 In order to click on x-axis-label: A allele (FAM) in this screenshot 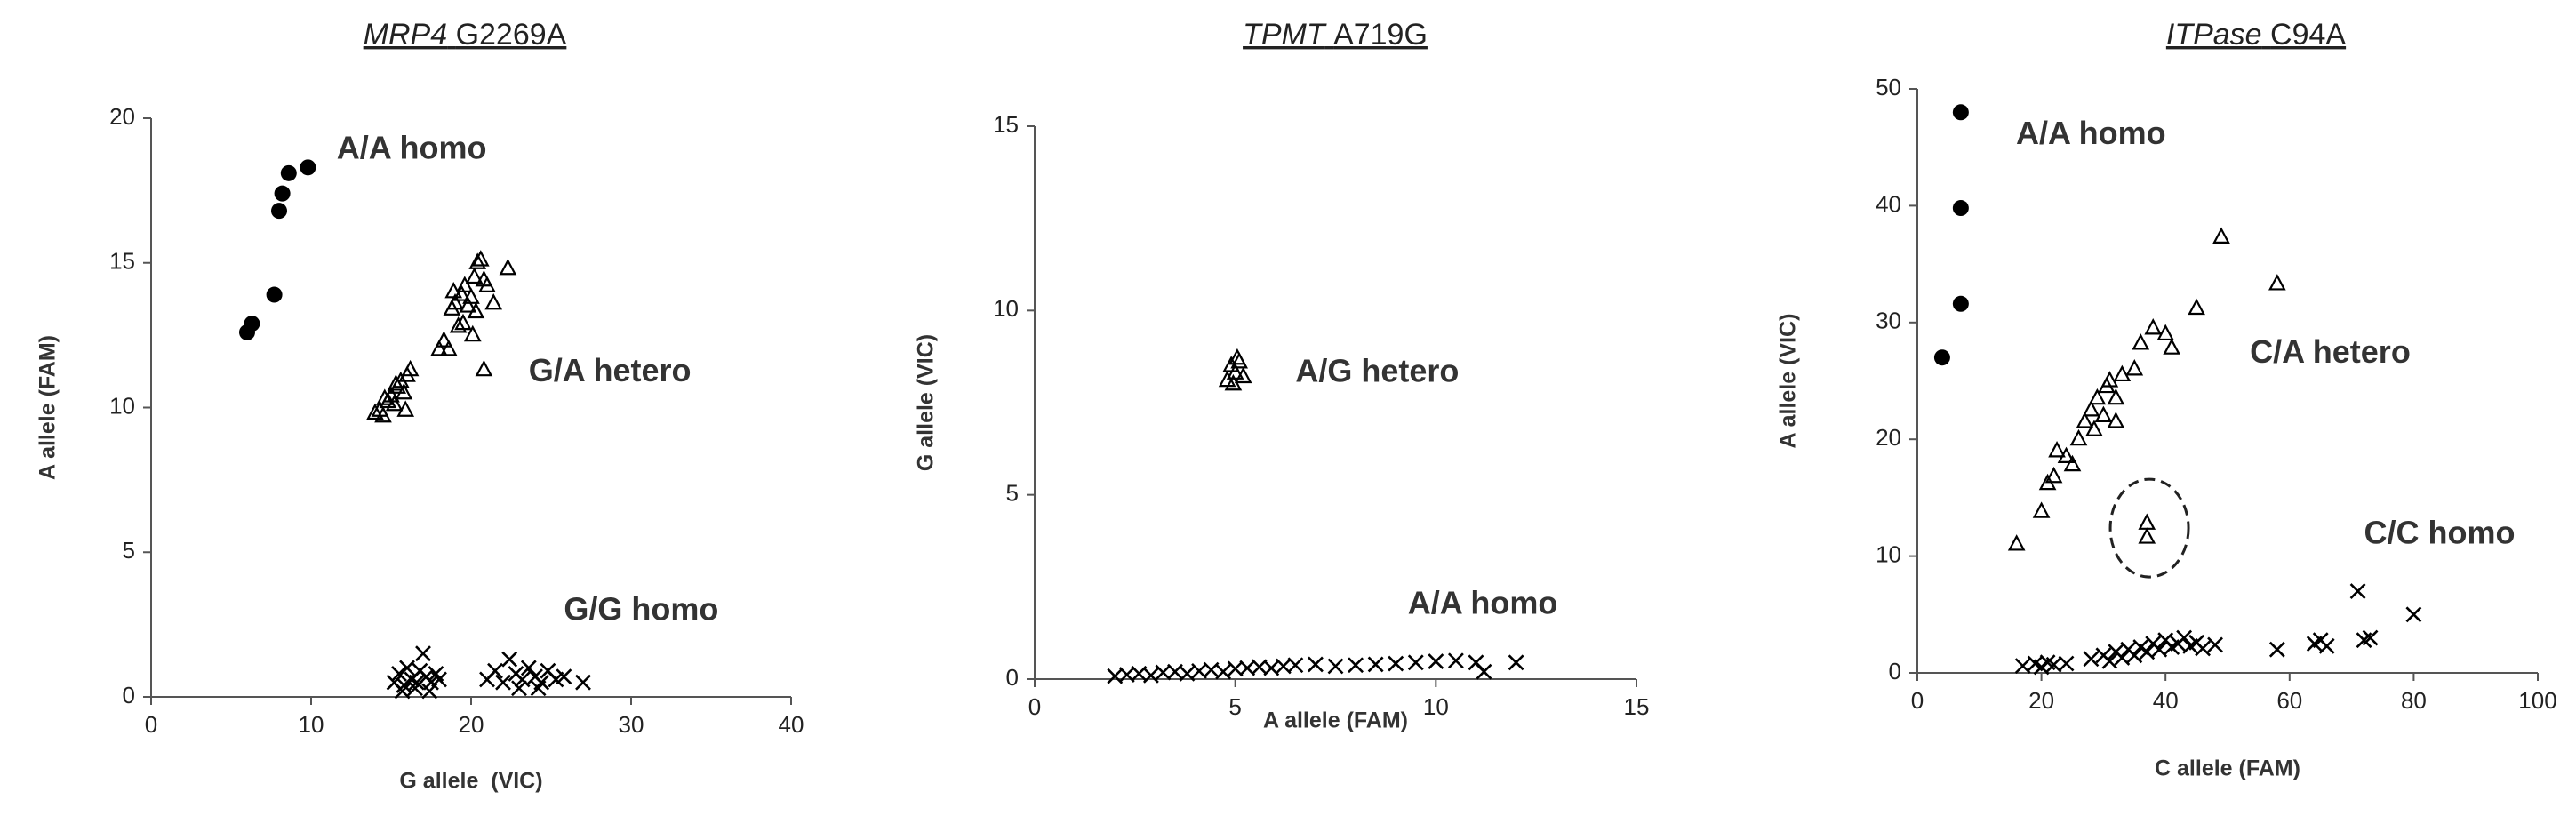, I will do `click(1335, 720)`.